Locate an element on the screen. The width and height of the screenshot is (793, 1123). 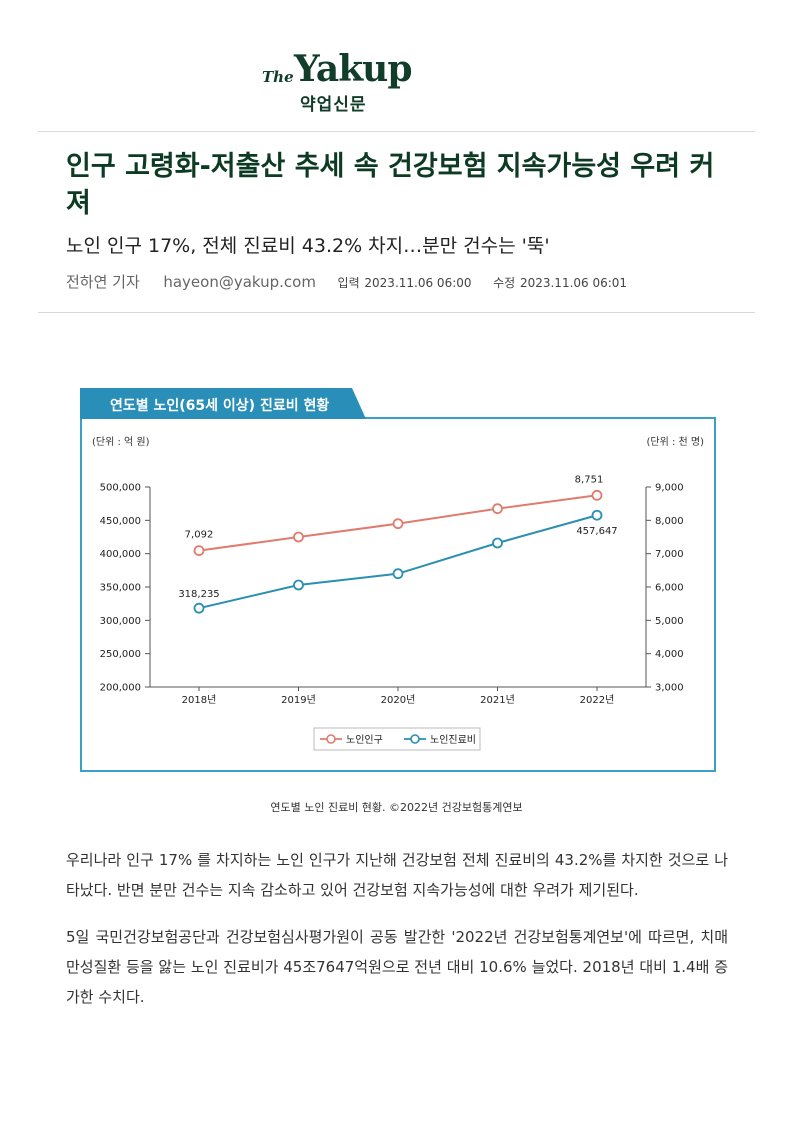
yakup-logo: The Yakup 약업신문 is located at coordinates (342, 81).